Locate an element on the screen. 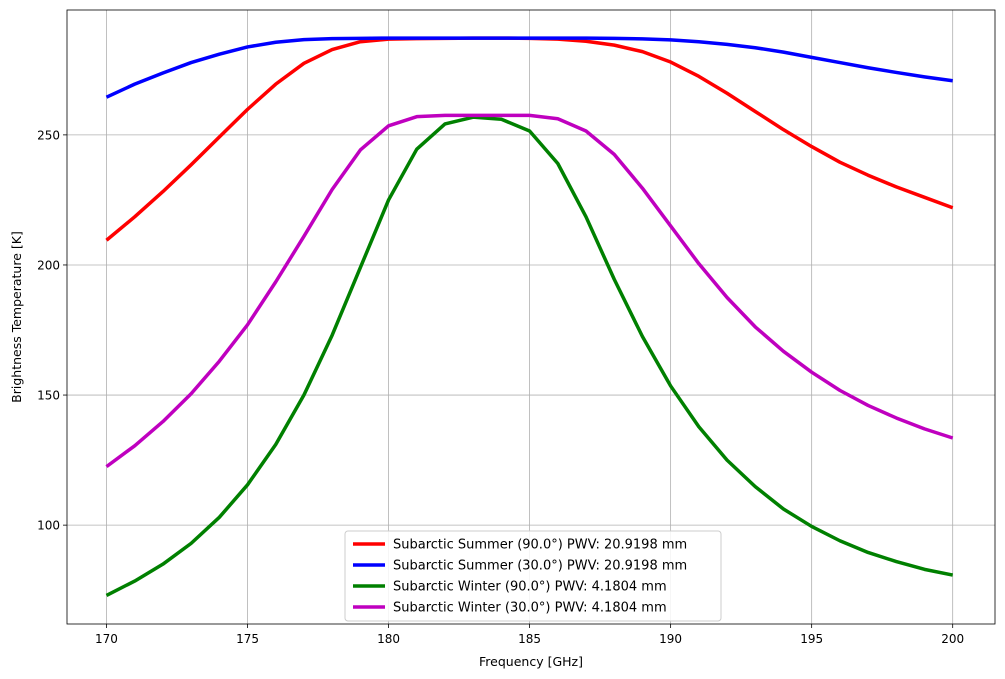 The height and width of the screenshot is (679, 1005). legend-box is located at coordinates (533, 576).